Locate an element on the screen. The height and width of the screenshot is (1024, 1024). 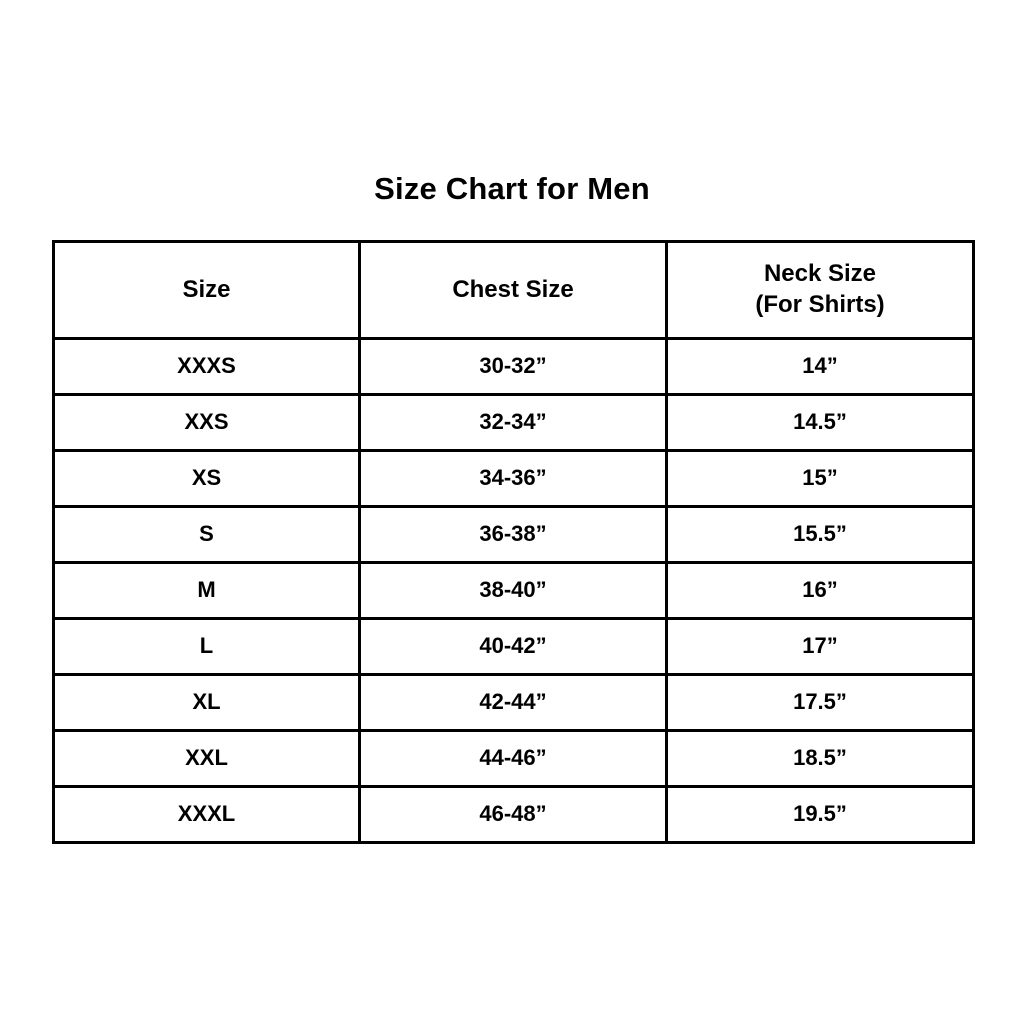
cell-neck-size: 18.5” is located at coordinates (820, 758).